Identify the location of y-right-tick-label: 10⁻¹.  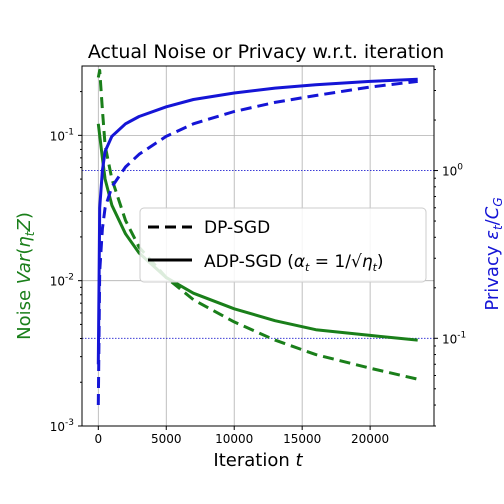
(454, 338).